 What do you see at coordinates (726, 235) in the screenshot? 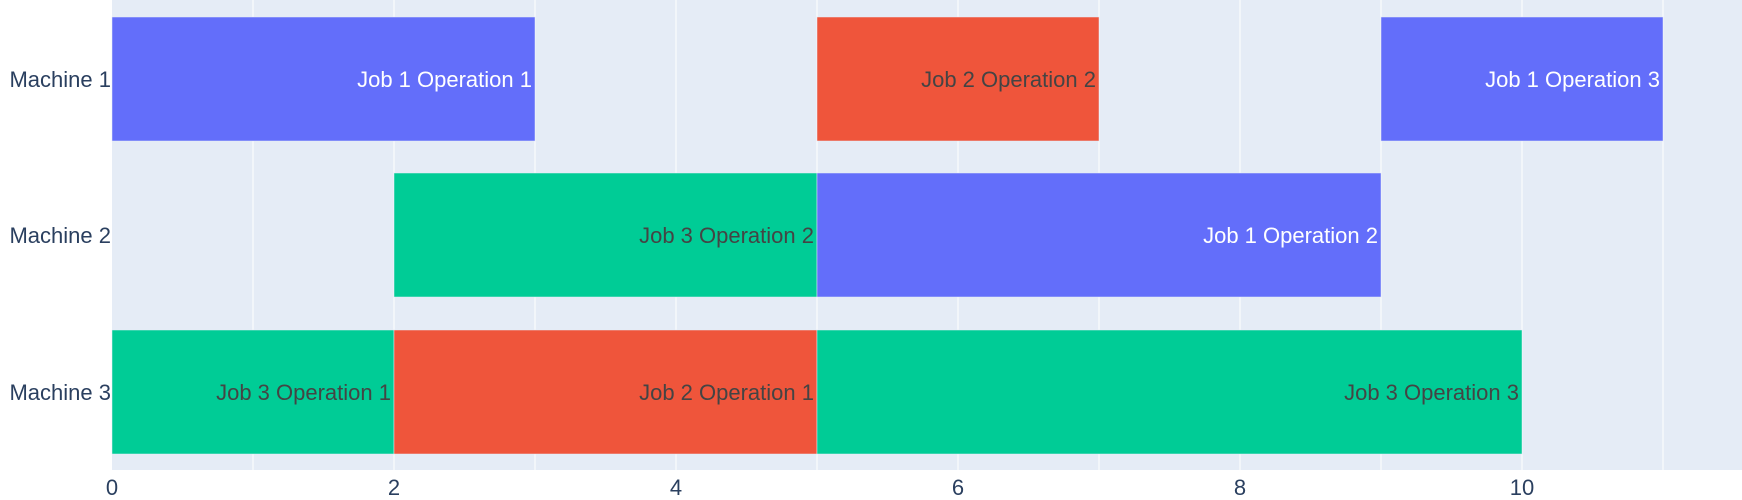
I see `bar-label: Job 3 Operation 2` at bounding box center [726, 235].